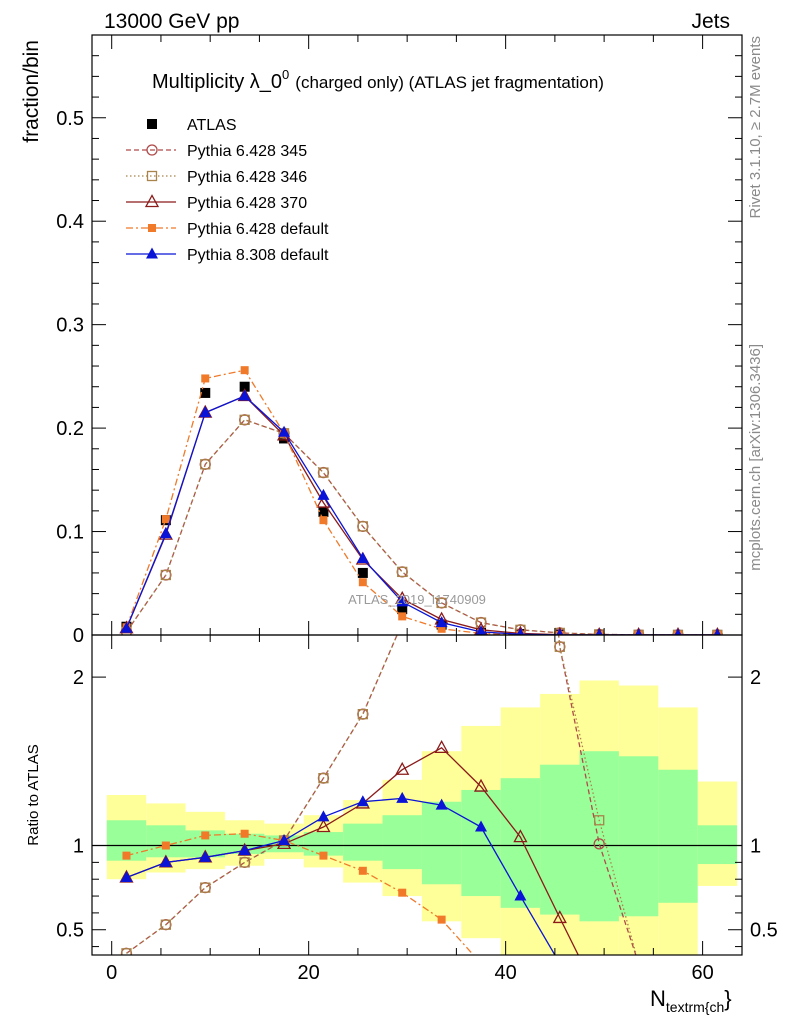  Describe the element at coordinates (212, 125) in the screenshot. I see `legend-label: ATLAS` at that location.